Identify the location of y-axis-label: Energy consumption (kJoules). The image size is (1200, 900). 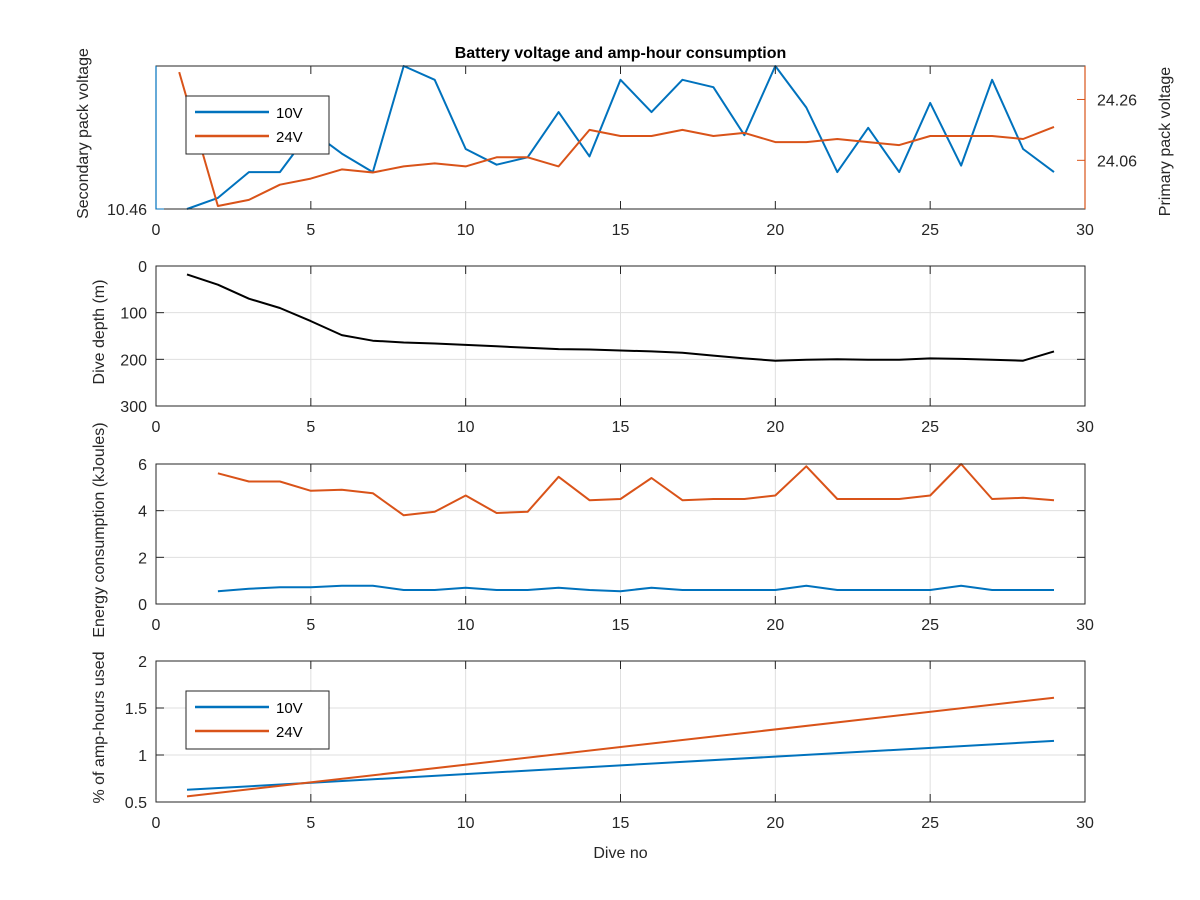
(99, 529).